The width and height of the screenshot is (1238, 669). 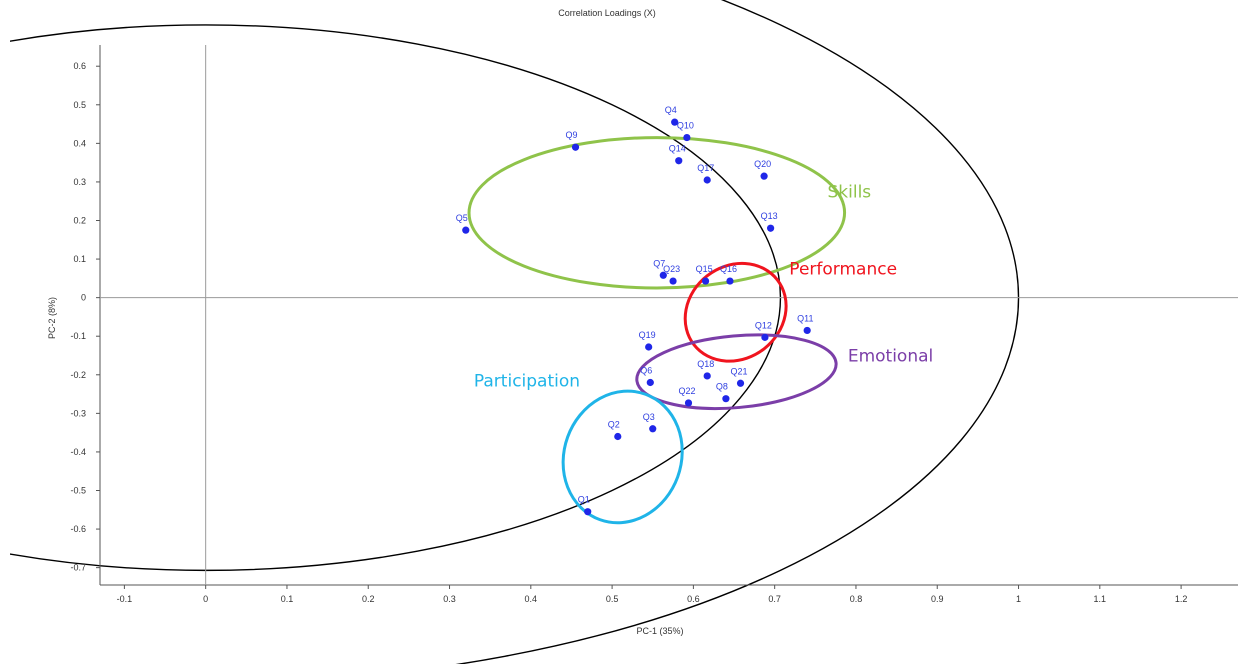 What do you see at coordinates (649, 347) in the screenshot?
I see `data-point-q19` at bounding box center [649, 347].